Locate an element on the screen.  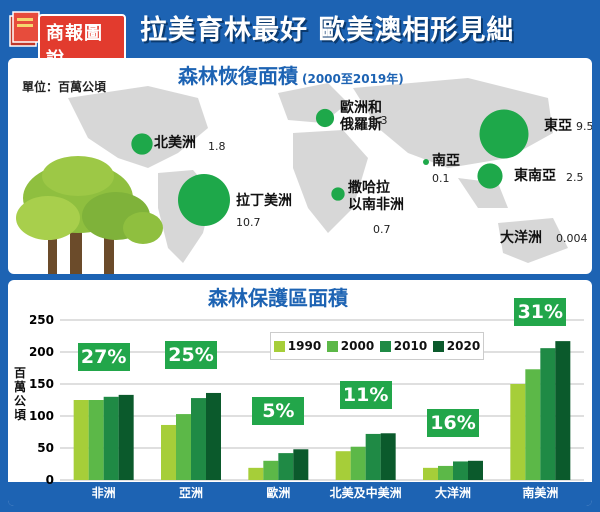
region-value: 1.3 is located at coordinates (379, 120).